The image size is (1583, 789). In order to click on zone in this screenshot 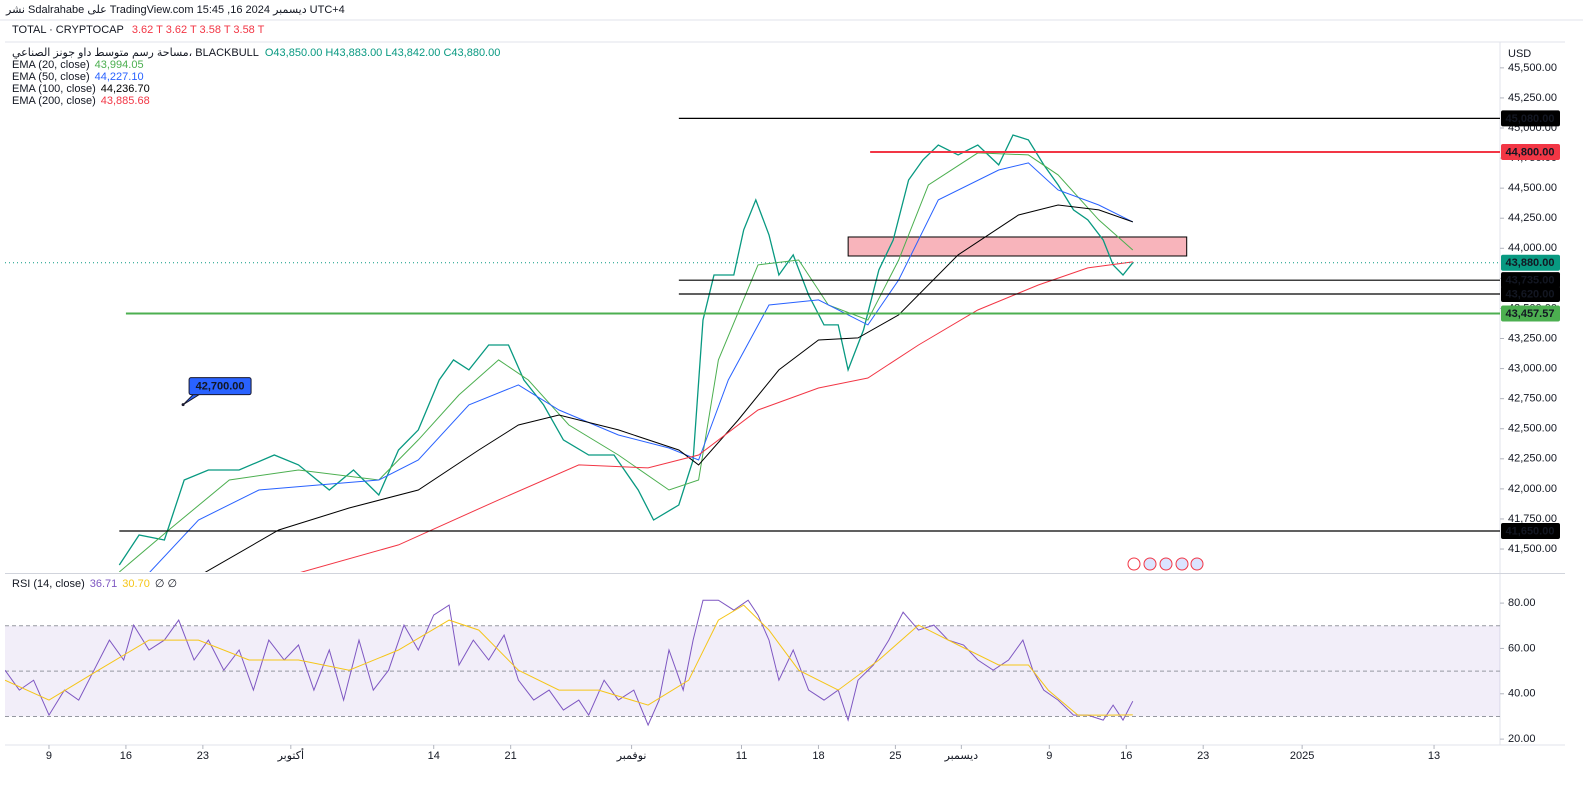, I will do `click(1017, 246)`.